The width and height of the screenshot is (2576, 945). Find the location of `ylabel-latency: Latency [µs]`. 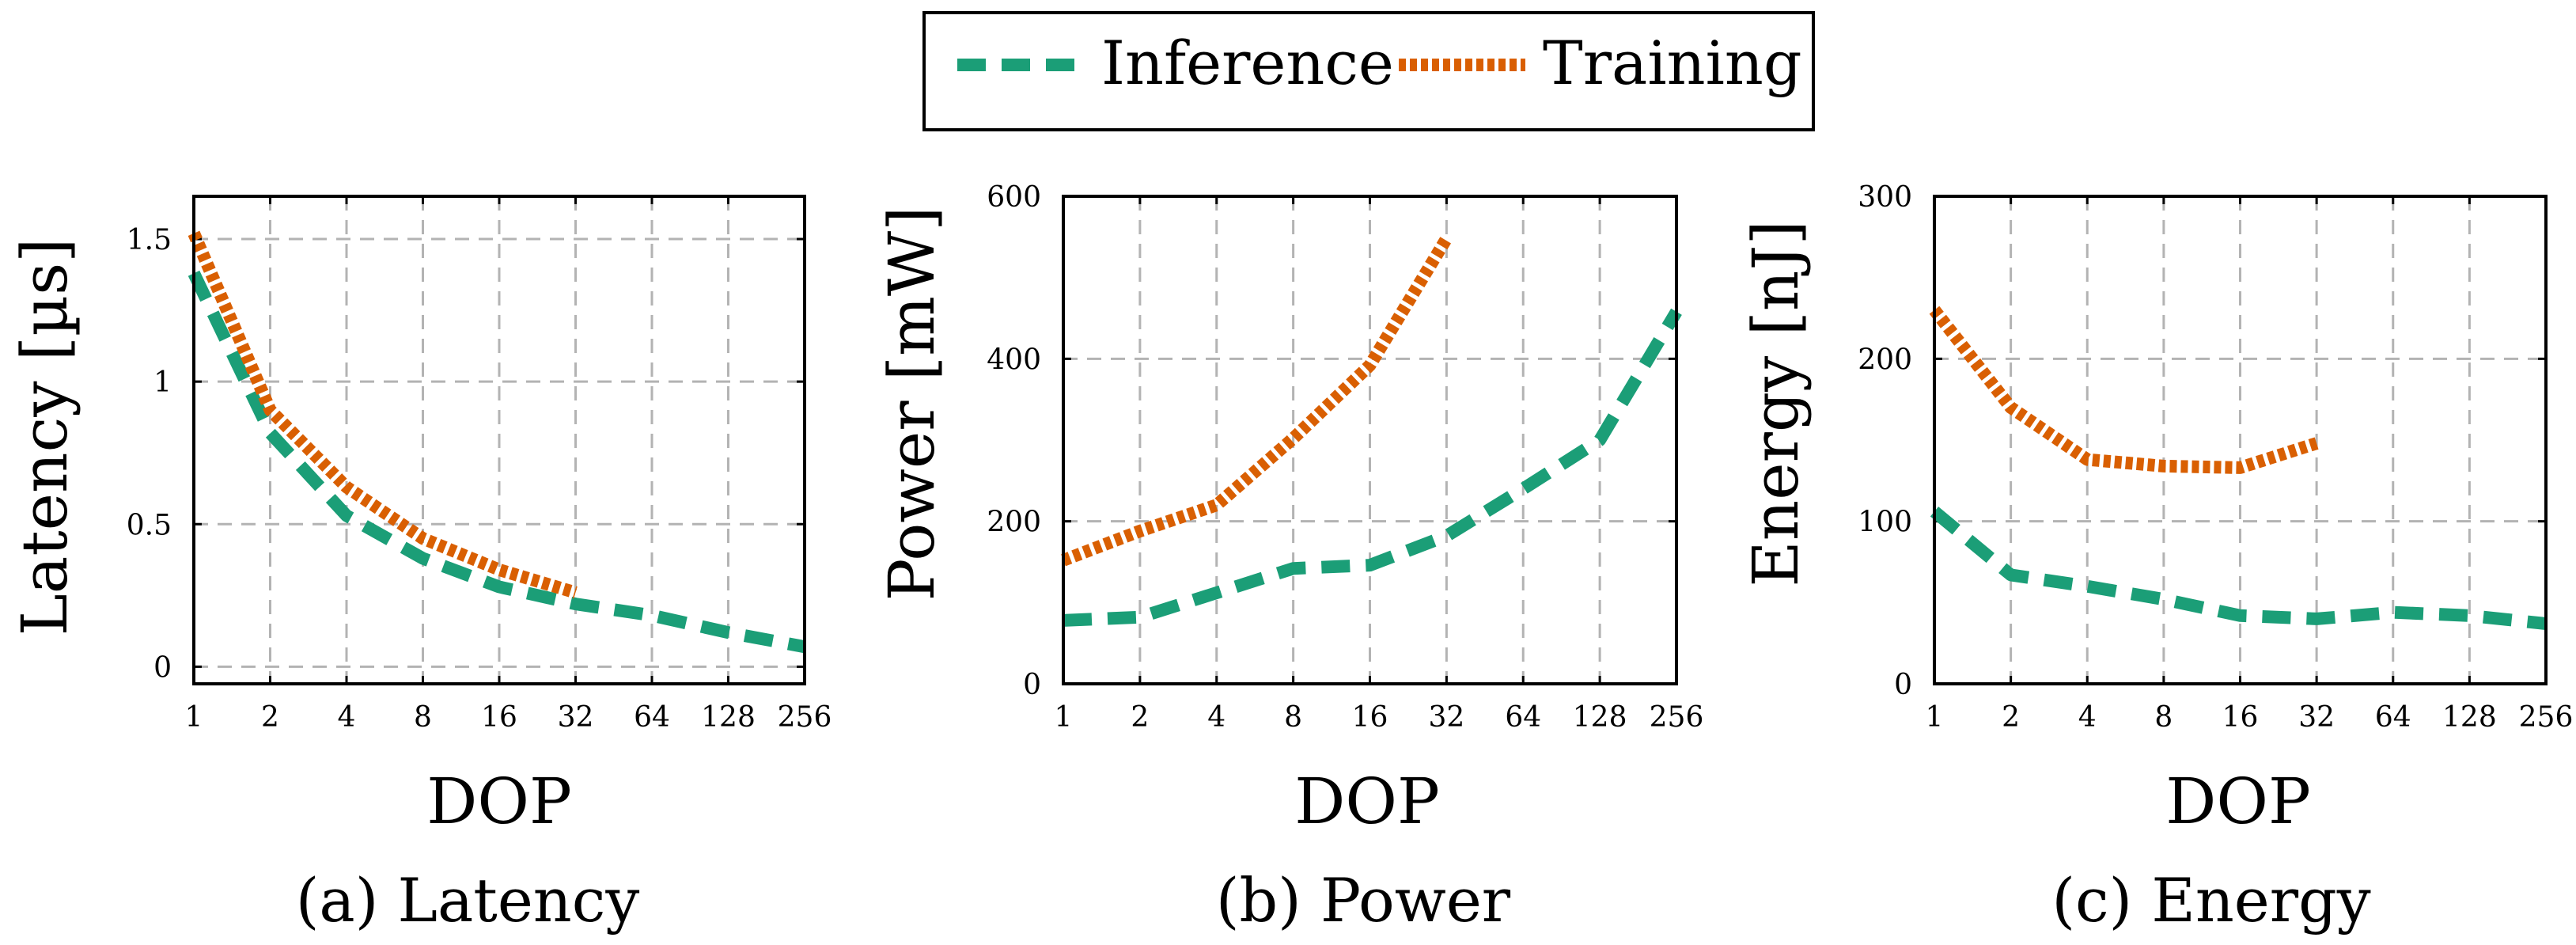

ylabel-latency: Latency [µs] is located at coordinates (44, 437).